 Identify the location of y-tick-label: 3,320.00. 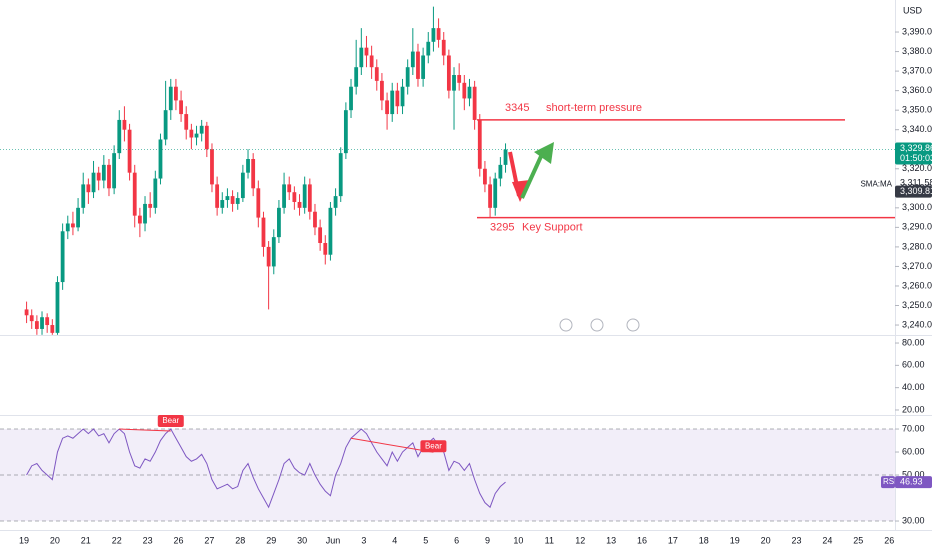
(917, 168).